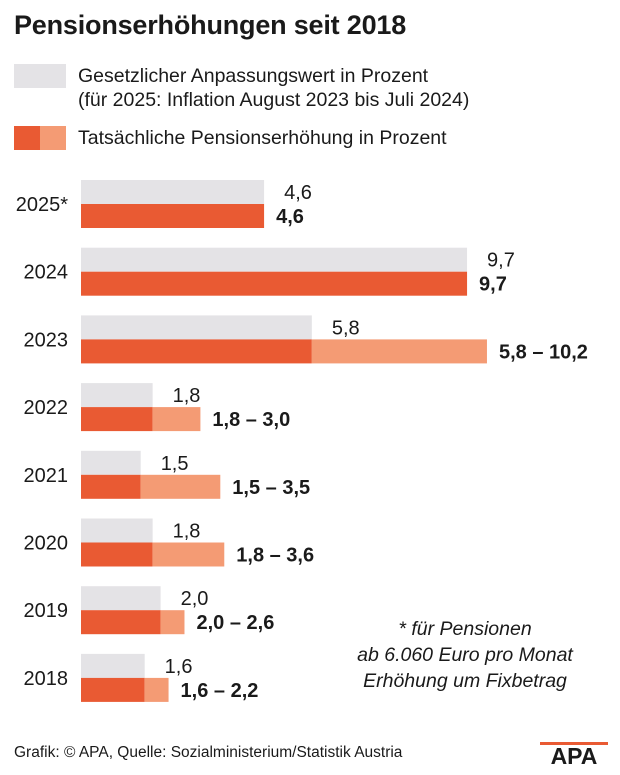 This screenshot has height=775, width=620. What do you see at coordinates (46, 544) in the screenshot?
I see `category-label: 2020` at bounding box center [46, 544].